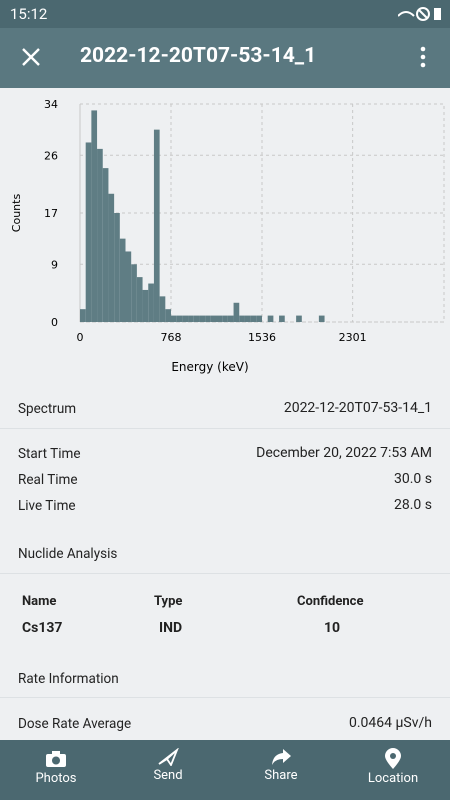 This screenshot has width=450, height=800. What do you see at coordinates (56, 778) in the screenshot?
I see `nav-label: Photos` at bounding box center [56, 778].